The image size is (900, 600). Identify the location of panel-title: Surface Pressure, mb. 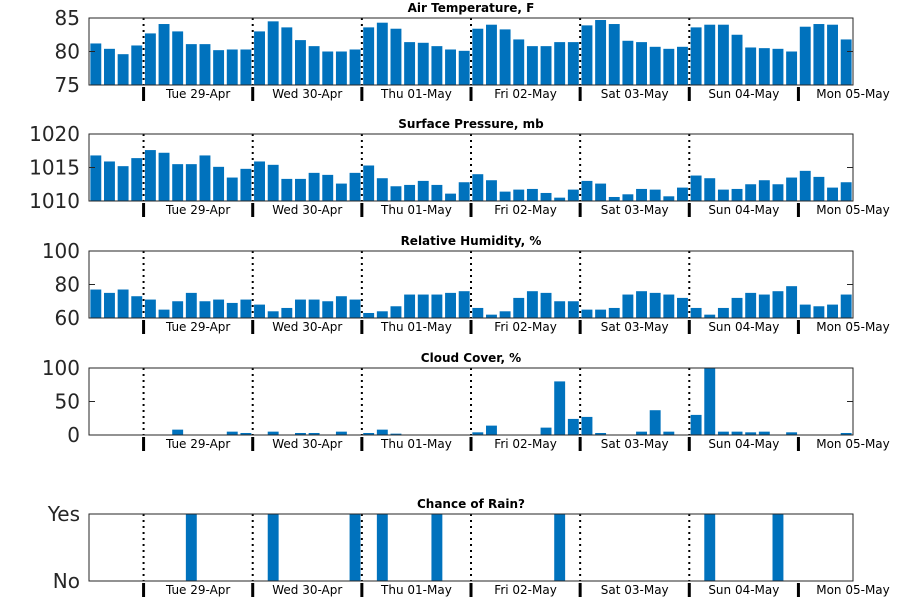
(471, 124).